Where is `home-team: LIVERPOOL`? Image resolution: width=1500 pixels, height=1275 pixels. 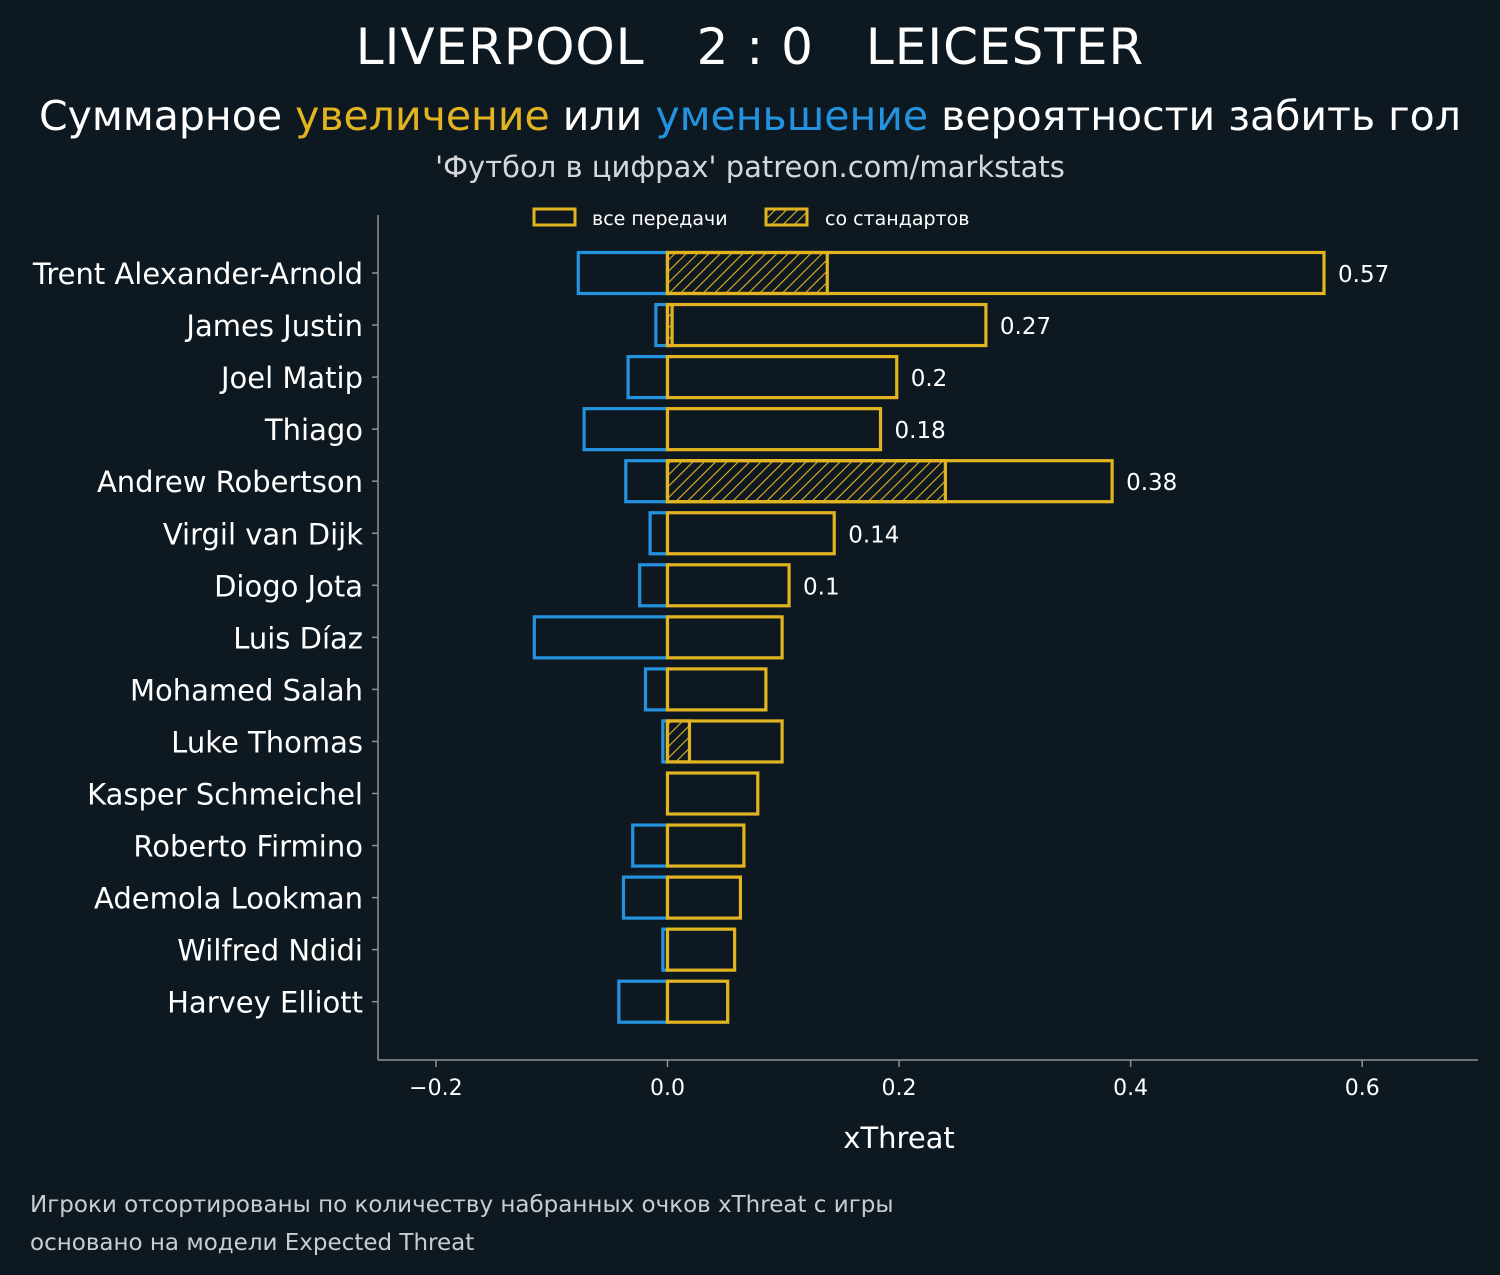 home-team: LIVERPOOL is located at coordinates (500, 47).